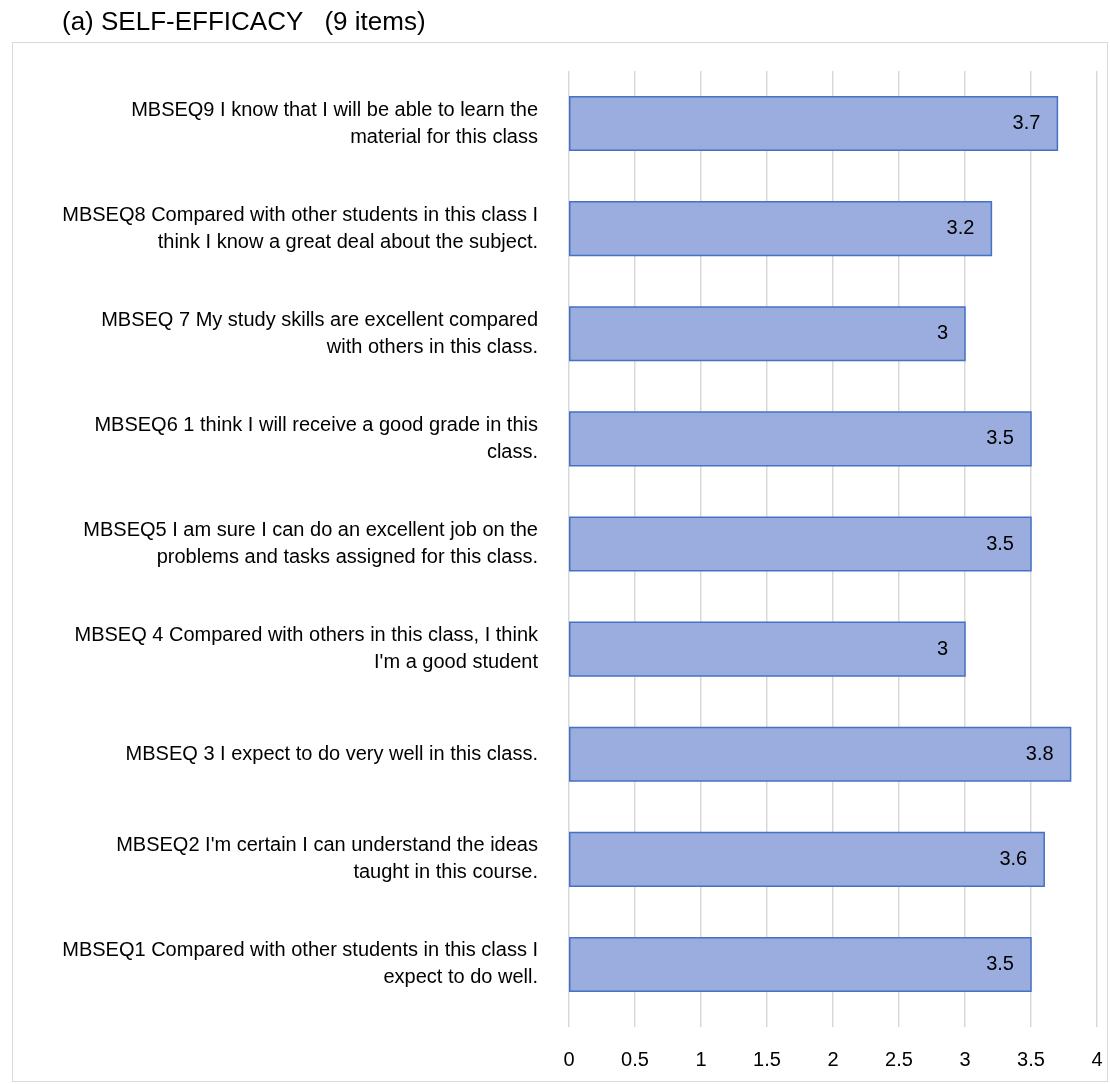 This screenshot has height=1084, width=1110. Describe the element at coordinates (300, 227) in the screenshot. I see `y-tick-label: MBSEQ8 Compared with other students in this class I think I know a great deal about the subject.` at that location.